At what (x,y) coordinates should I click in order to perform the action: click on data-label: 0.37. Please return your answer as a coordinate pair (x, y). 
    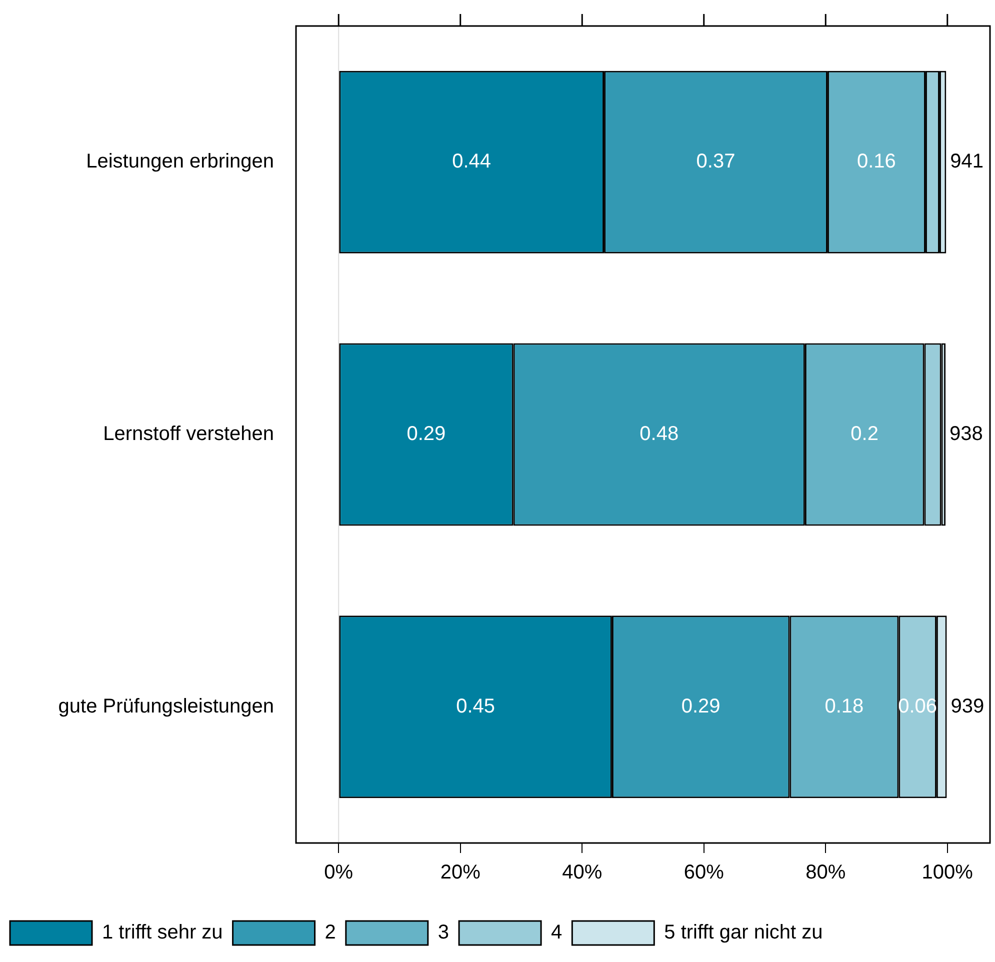
    Looking at the image, I should click on (716, 161).